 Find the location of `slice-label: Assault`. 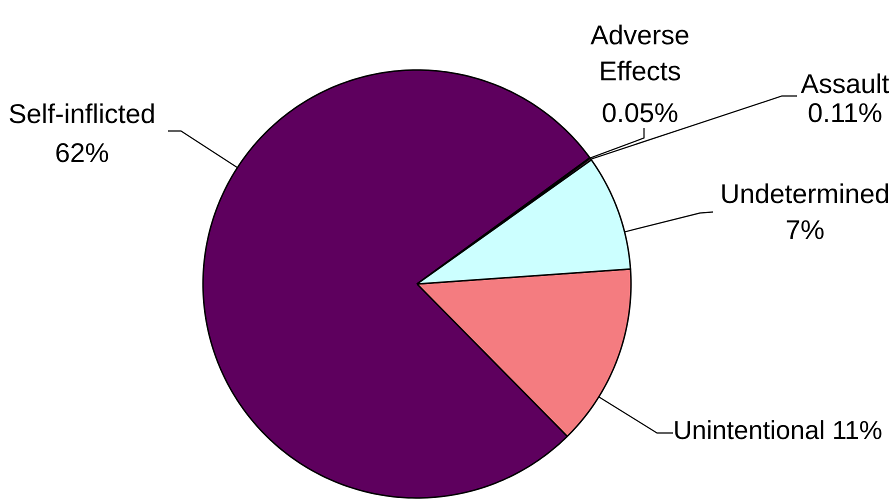

slice-label: Assault is located at coordinates (845, 83).